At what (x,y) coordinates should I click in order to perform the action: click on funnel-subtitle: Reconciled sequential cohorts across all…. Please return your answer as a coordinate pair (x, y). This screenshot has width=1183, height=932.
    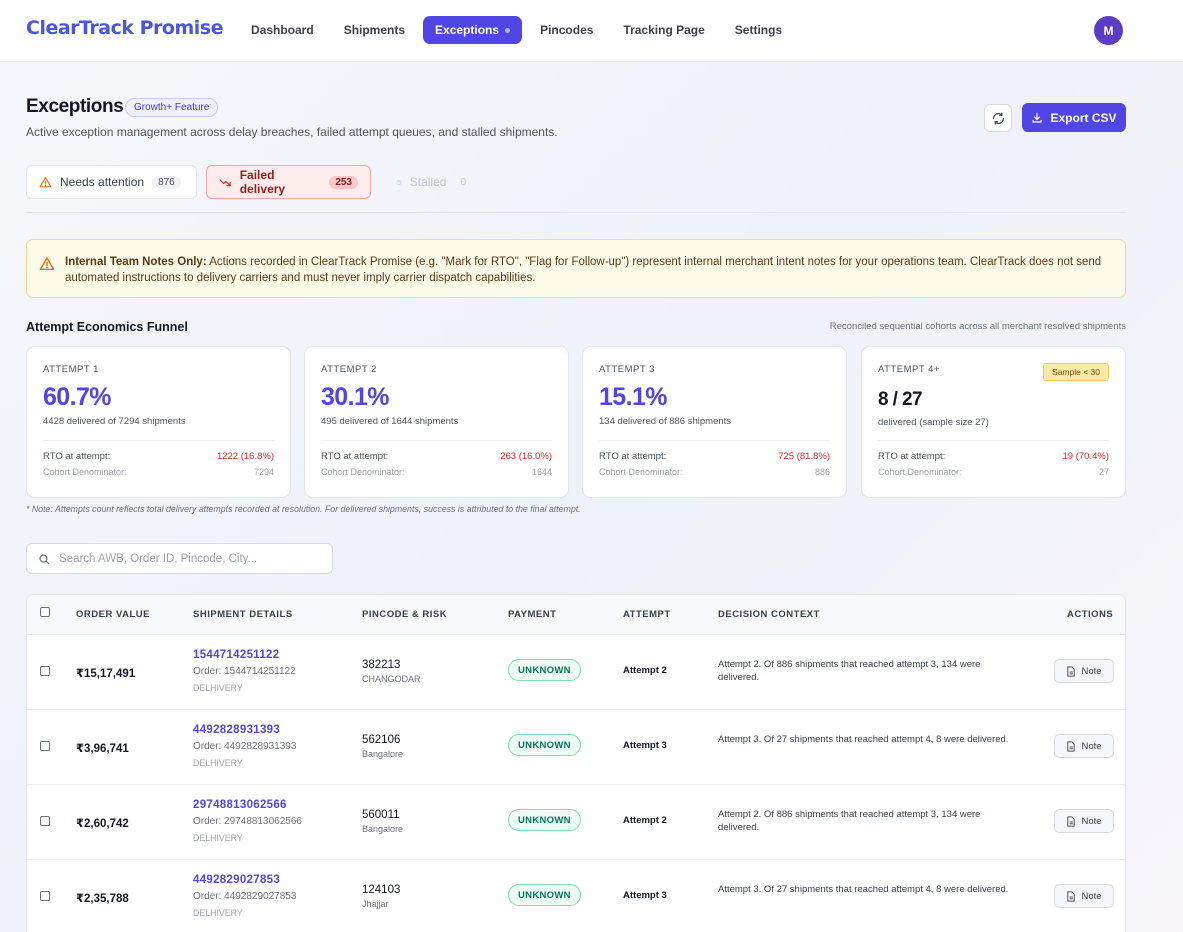
    Looking at the image, I should click on (977, 326).